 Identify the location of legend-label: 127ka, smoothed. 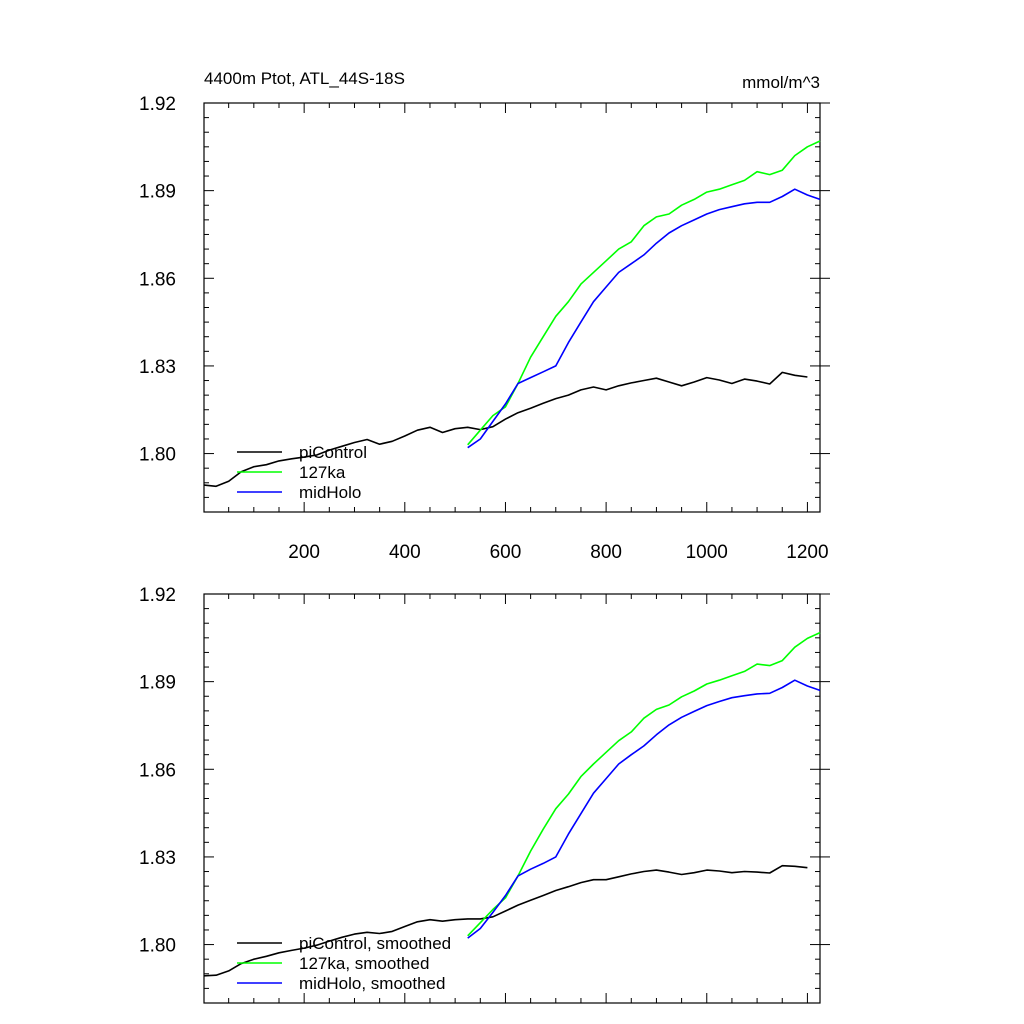
(364, 963).